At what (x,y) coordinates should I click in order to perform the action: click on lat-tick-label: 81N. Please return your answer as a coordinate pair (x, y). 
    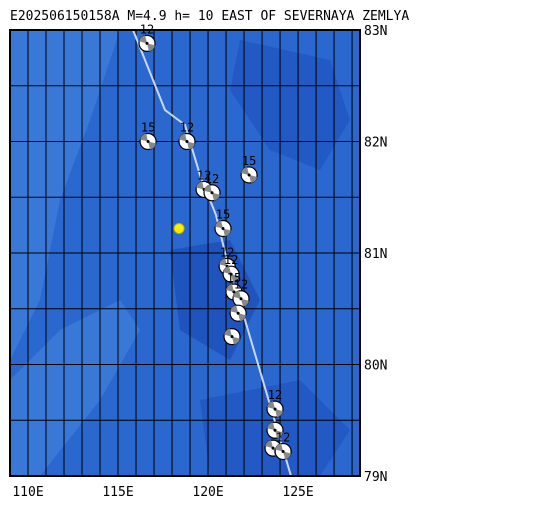
    Looking at the image, I should click on (375, 254).